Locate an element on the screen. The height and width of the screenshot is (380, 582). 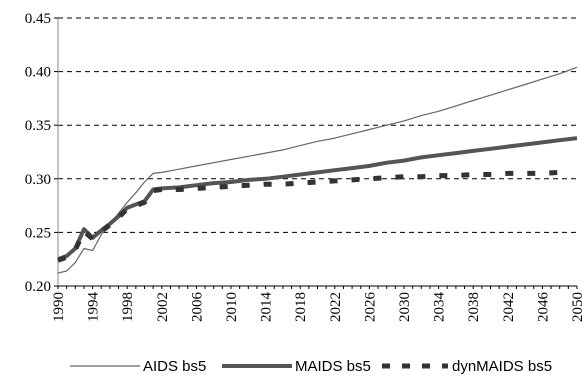
y-tick-label: 0.45 is located at coordinates (38, 19).